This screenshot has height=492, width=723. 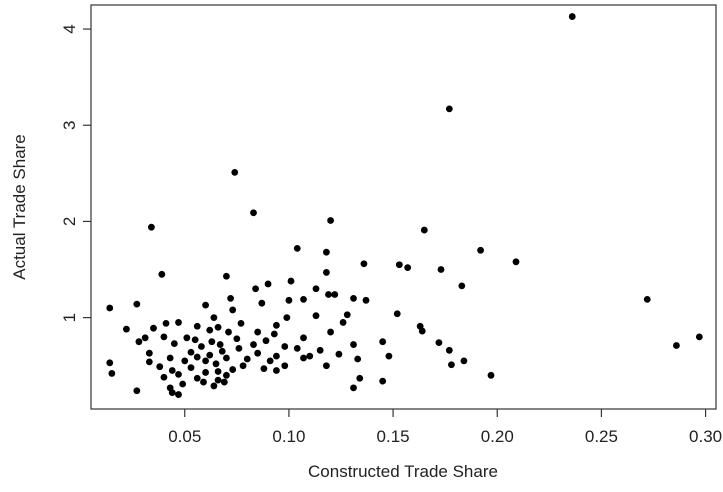 I want to click on x-tick-label: 0.10, so click(x=288, y=436).